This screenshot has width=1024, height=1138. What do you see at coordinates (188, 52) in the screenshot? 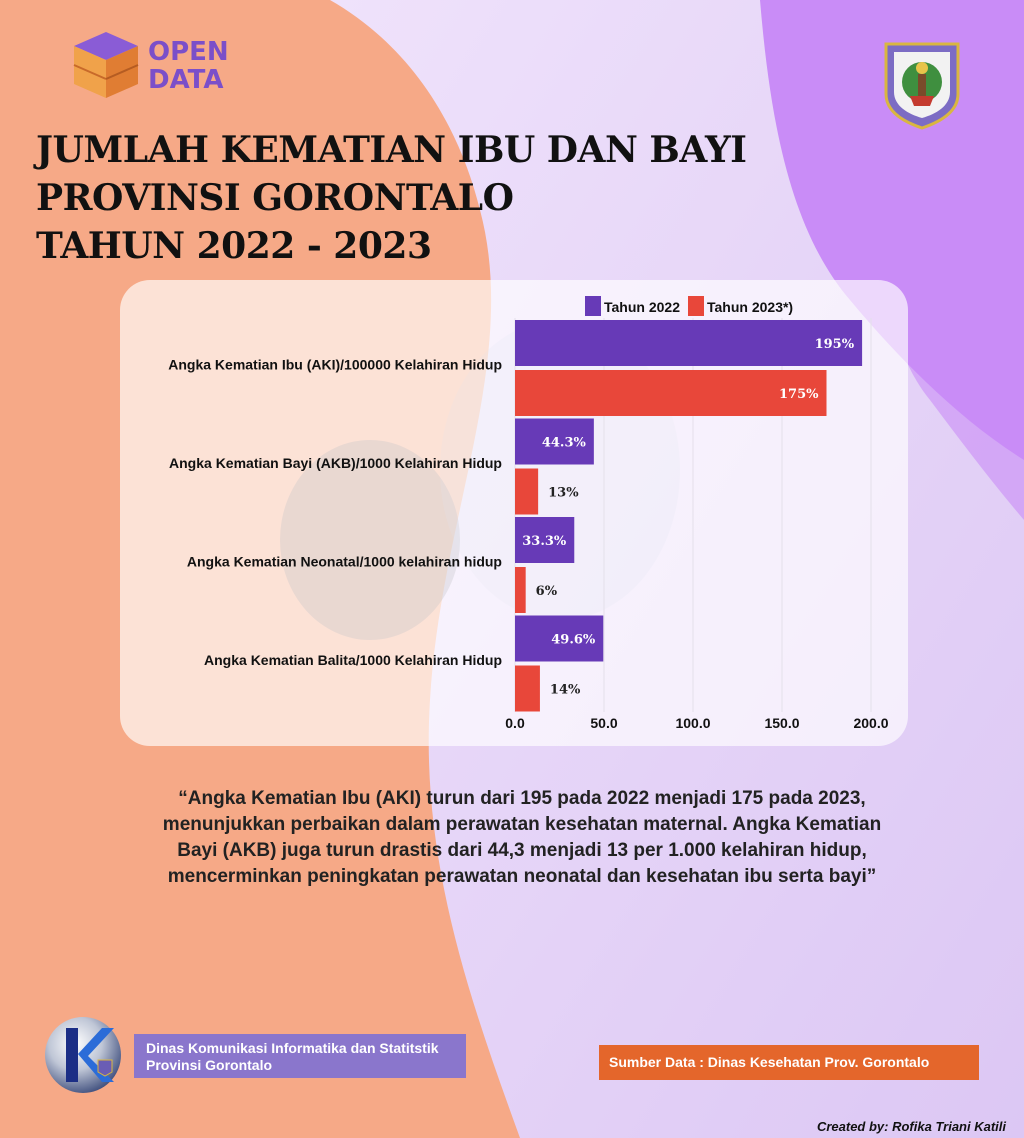
I see `logo-line1: OPEN` at bounding box center [188, 52].